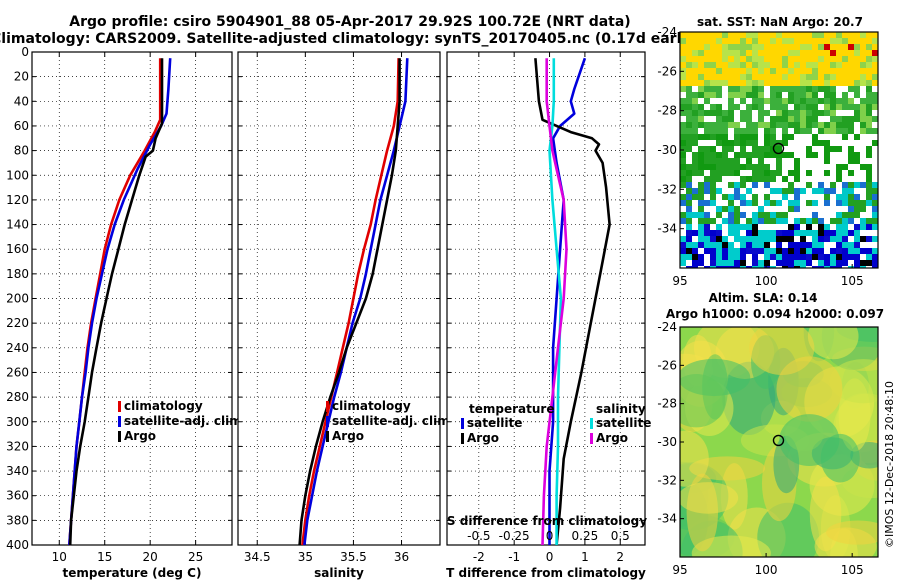 This screenshot has width=900, height=580. Describe the element at coordinates (852, 281) in the screenshot. I see `map1-xtick-label: 105` at that location.